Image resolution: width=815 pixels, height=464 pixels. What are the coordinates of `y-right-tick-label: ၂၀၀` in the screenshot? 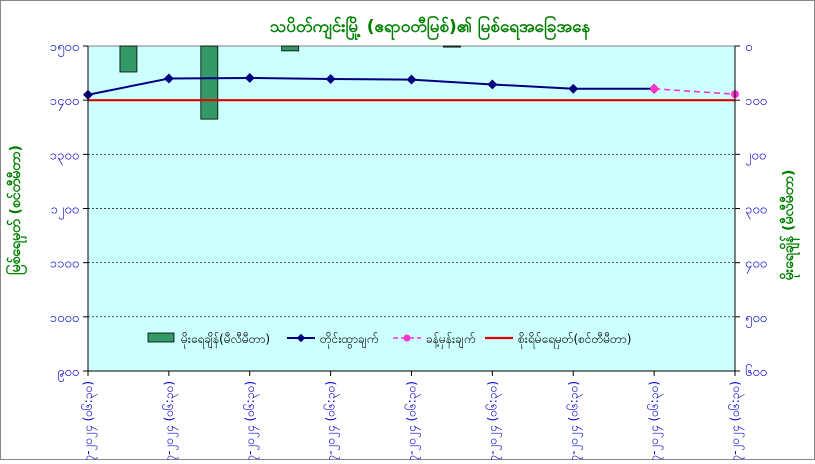 It's located at (755, 156).